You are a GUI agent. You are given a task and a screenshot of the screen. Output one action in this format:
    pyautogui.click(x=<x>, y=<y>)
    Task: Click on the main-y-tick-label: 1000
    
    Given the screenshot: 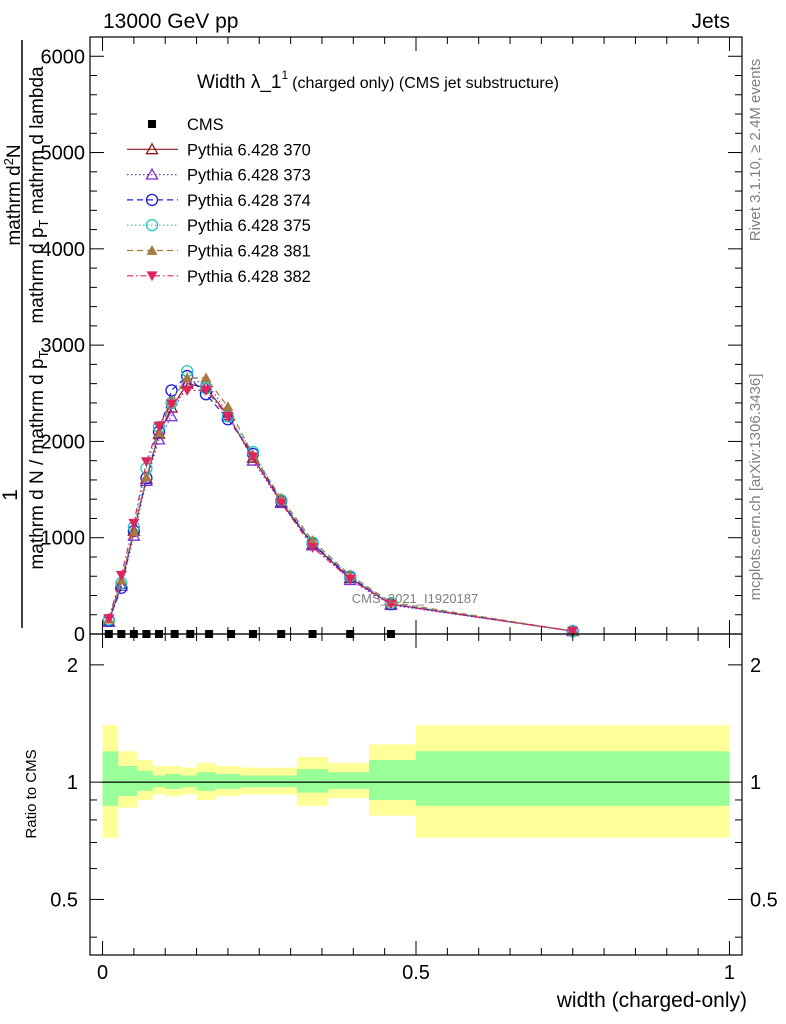 What is the action you would take?
    pyautogui.click(x=63, y=539)
    